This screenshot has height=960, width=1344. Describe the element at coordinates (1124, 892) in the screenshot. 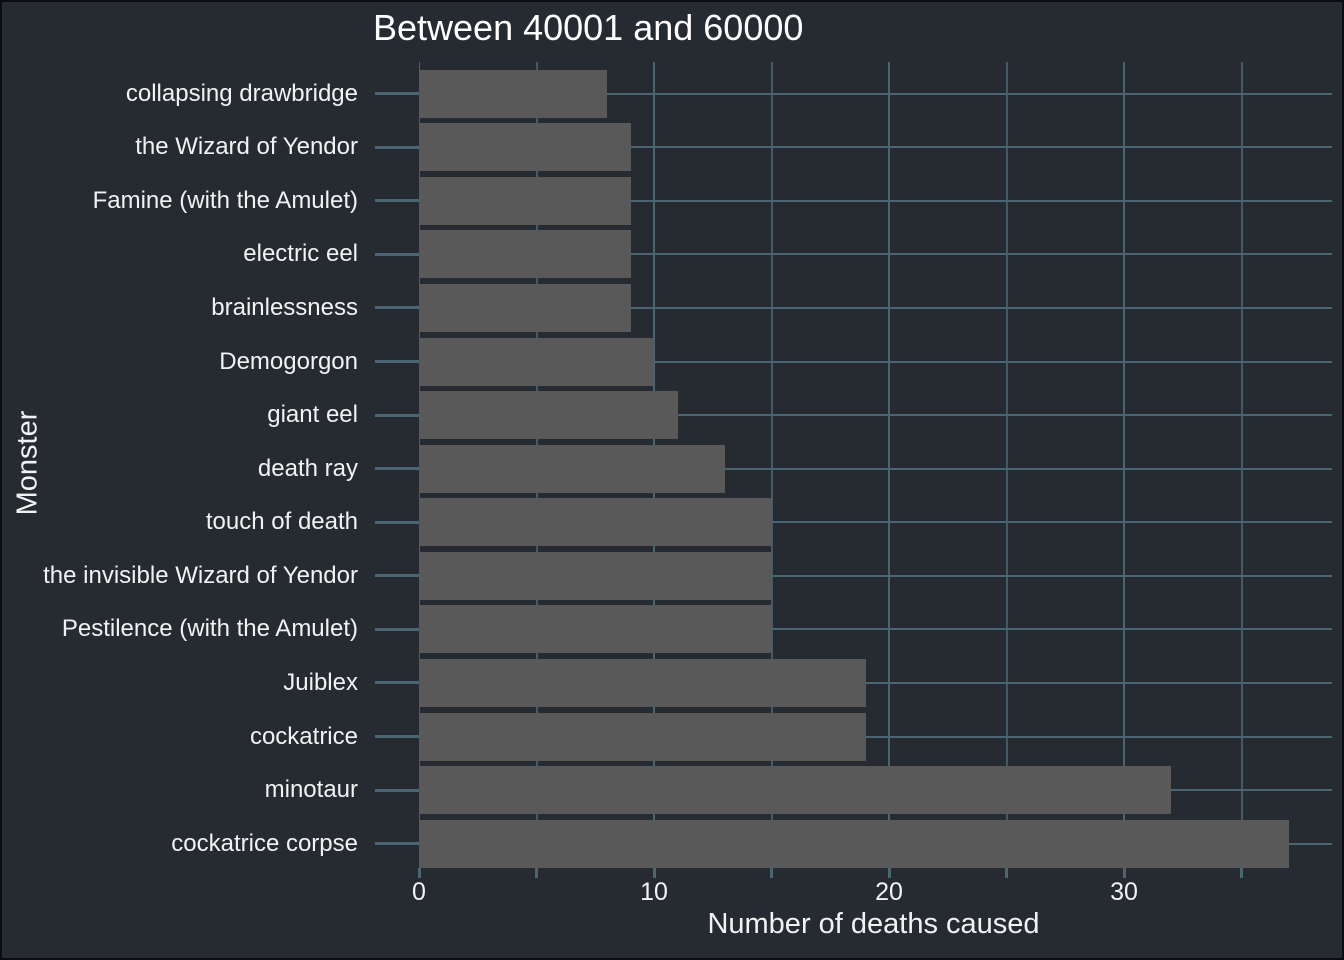

I see `x-axis-tick-label: 30` at that location.